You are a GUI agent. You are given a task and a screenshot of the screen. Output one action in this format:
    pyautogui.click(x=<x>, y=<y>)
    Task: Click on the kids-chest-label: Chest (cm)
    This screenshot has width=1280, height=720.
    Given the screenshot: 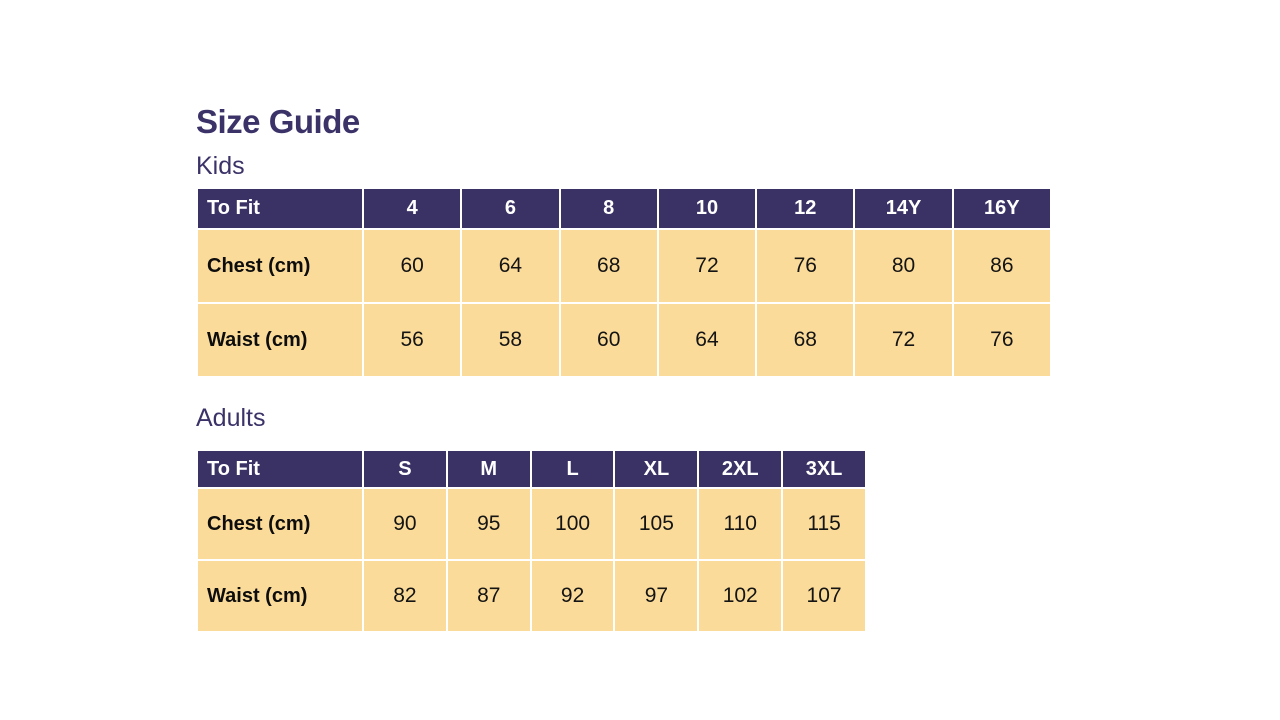 What is the action you would take?
    pyautogui.click(x=280, y=266)
    